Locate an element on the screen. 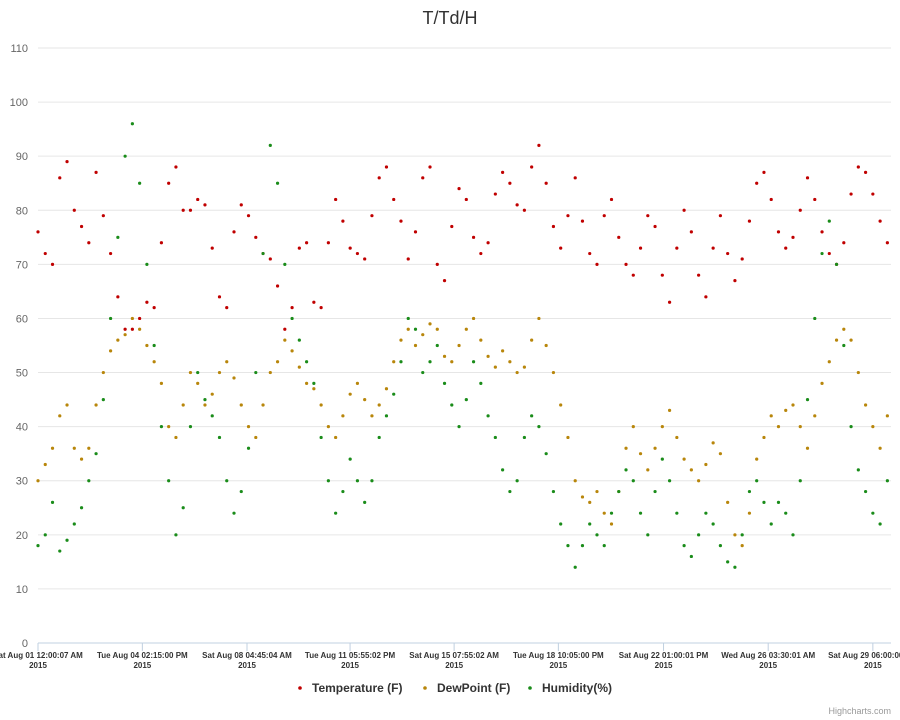 Image resolution: width=900 pixels, height=720 pixels. x-tick-label: Sat Aug 01 12:00:07 AM is located at coordinates (41, 655).